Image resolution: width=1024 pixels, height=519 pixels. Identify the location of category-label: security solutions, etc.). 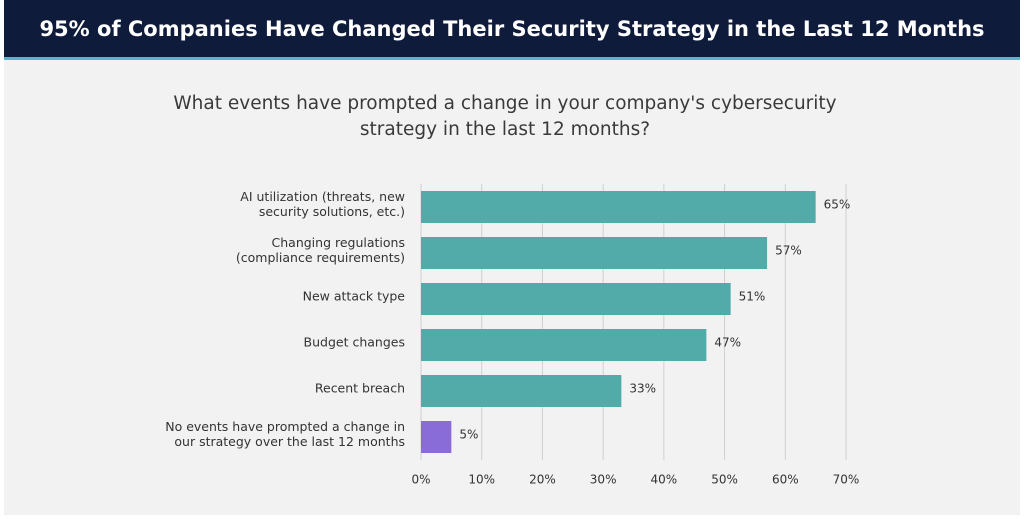
(332, 211).